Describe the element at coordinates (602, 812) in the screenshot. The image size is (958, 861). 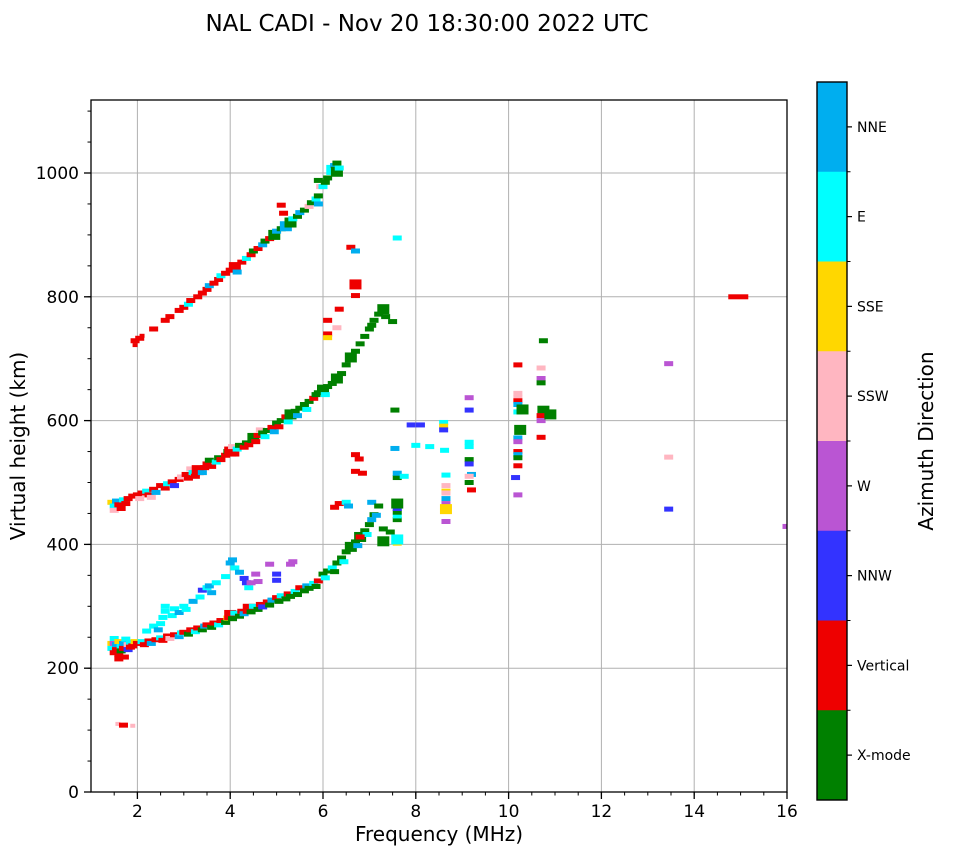
I see `x-tick-label: 12` at that location.